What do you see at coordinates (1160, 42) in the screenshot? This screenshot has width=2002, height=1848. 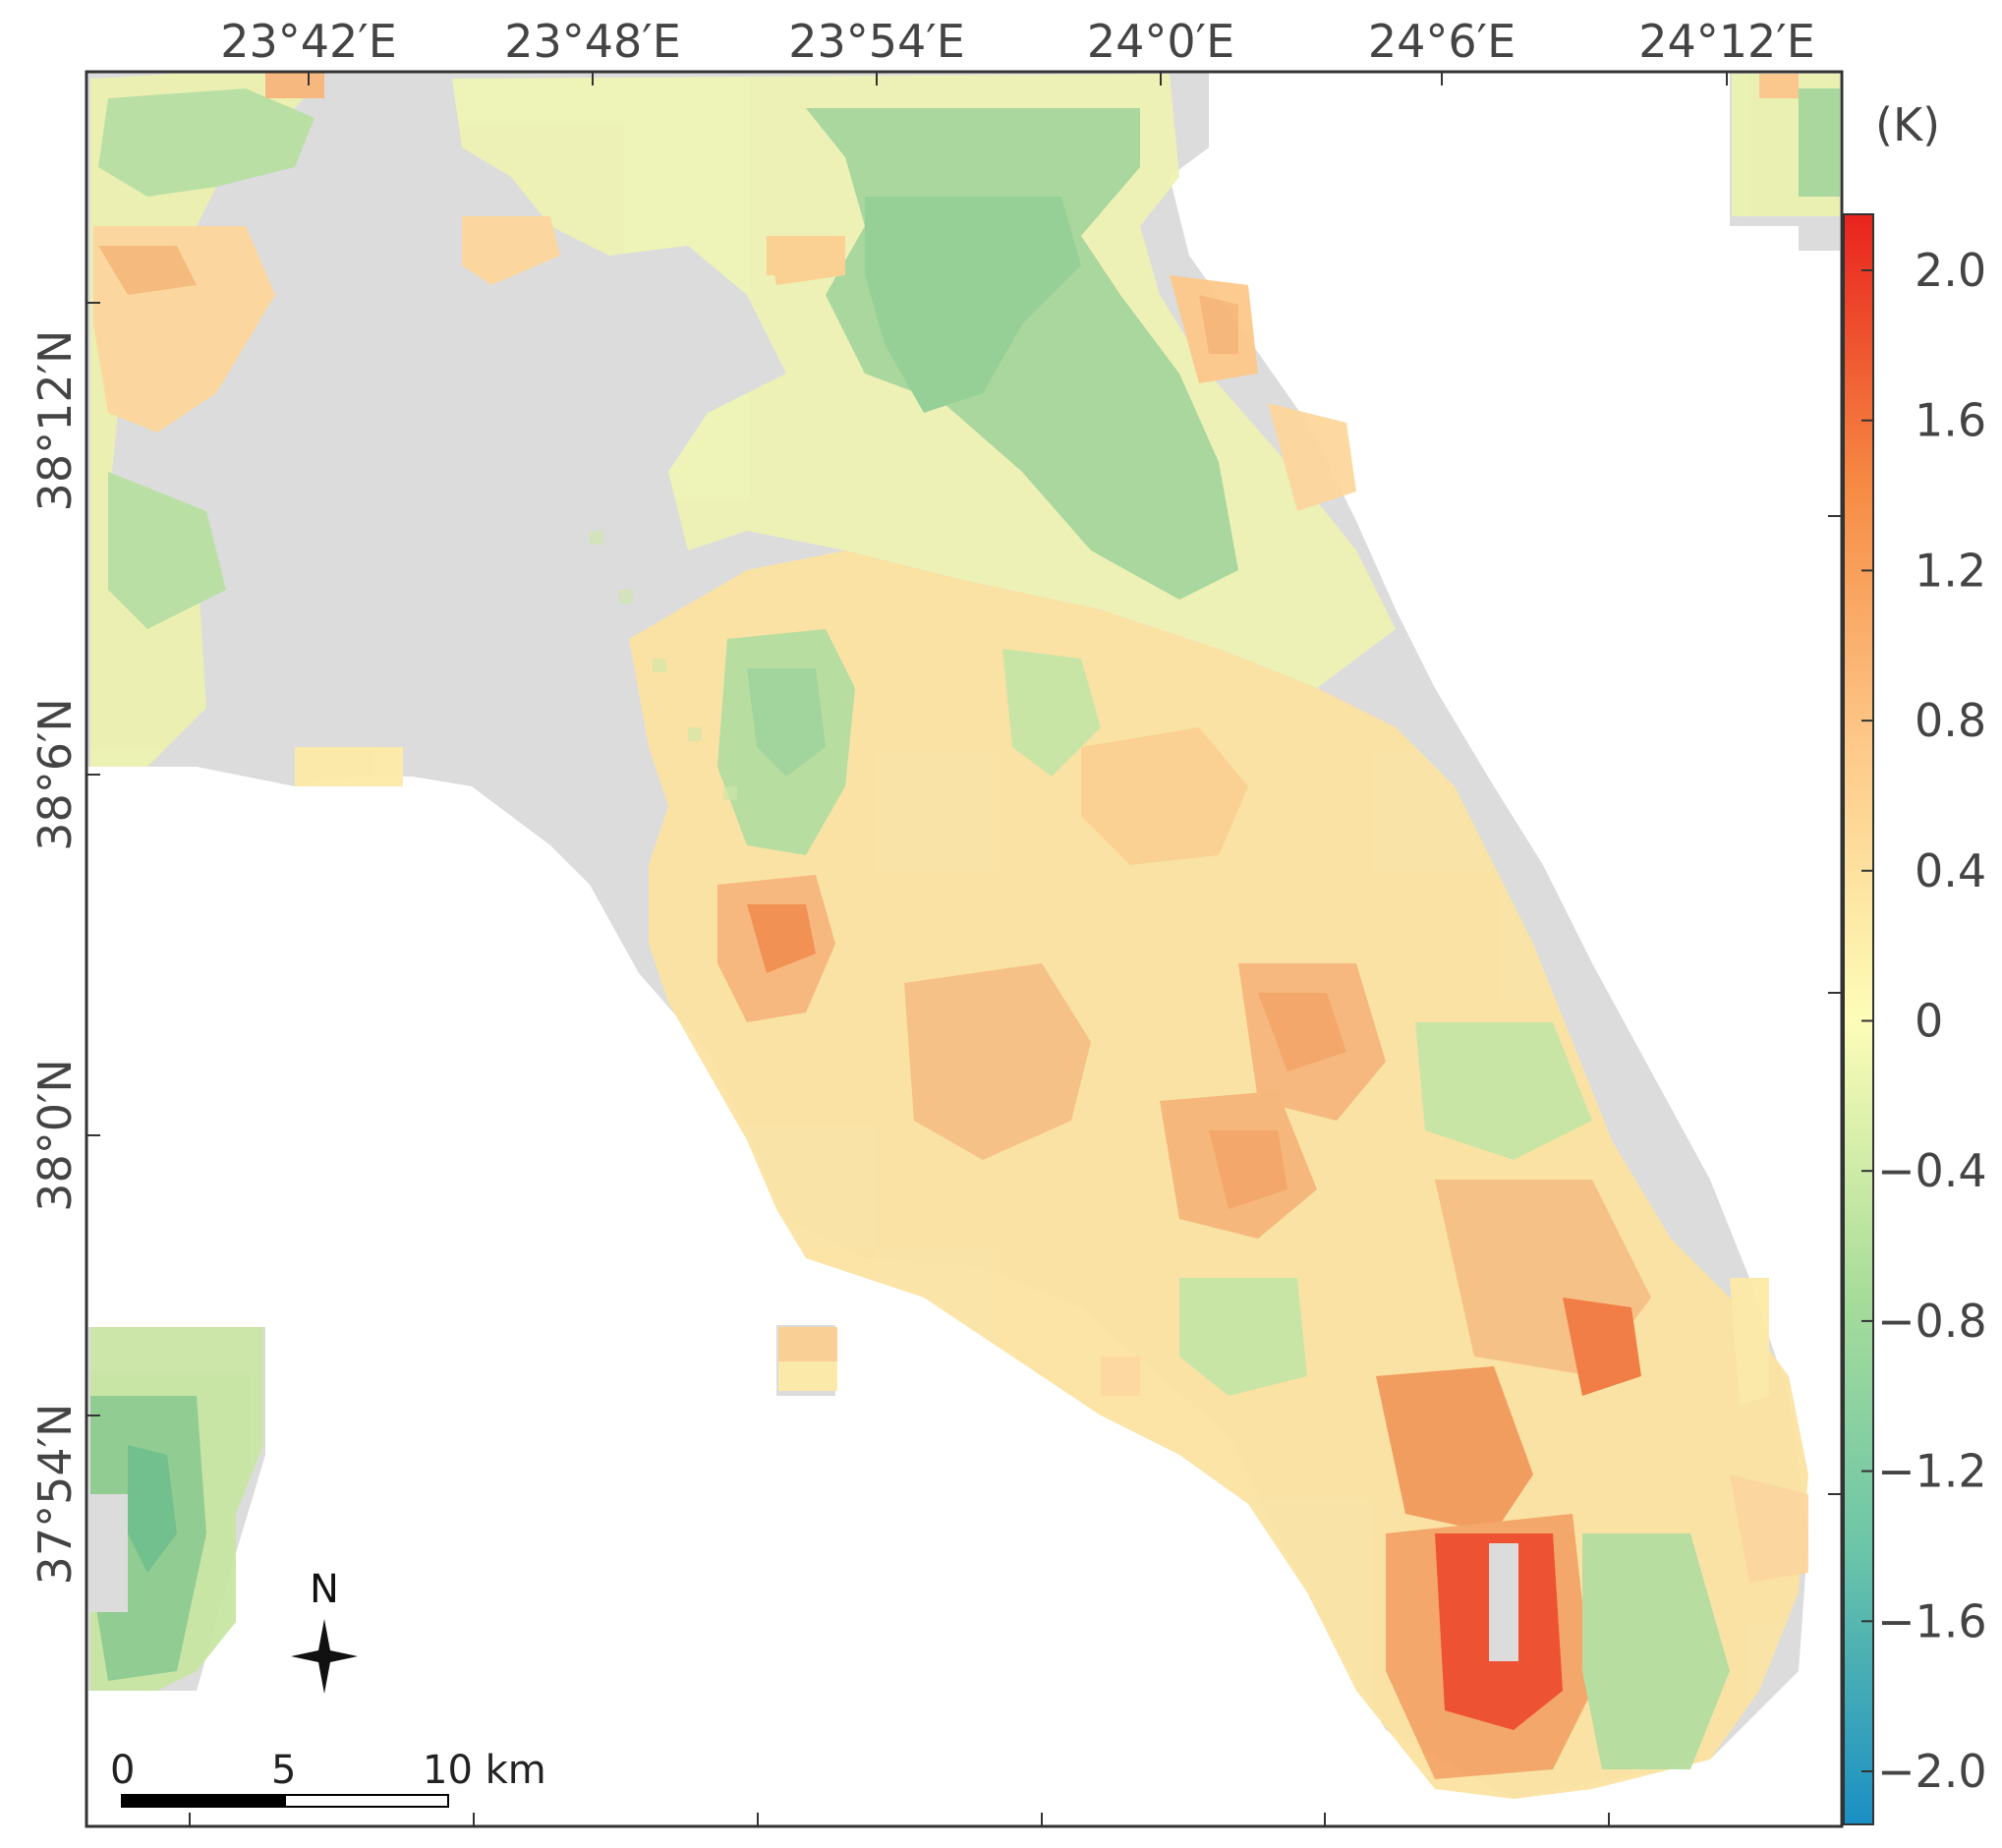 I see `lon-label: 24°0′E` at bounding box center [1160, 42].